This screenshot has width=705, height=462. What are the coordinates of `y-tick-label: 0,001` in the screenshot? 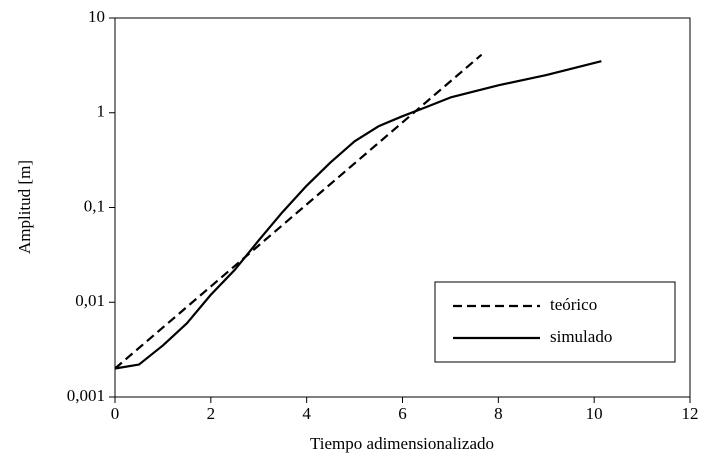 It's located at (86, 395).